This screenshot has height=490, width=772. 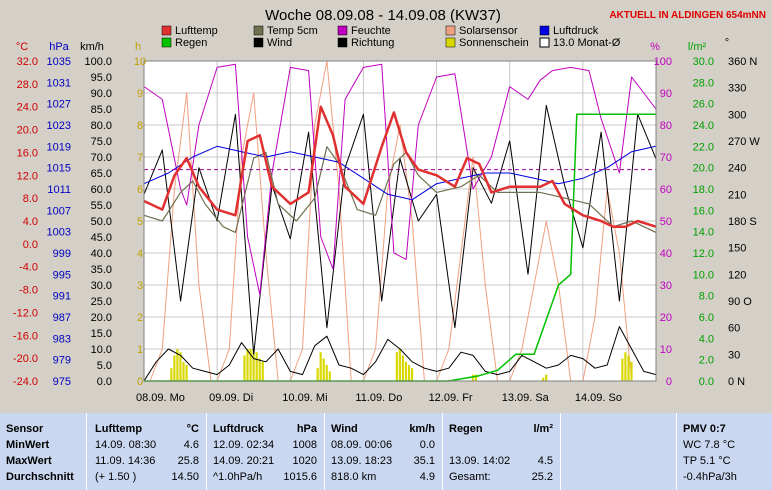 I want to click on pressure-tick-label: 1015, so click(x=59, y=169).